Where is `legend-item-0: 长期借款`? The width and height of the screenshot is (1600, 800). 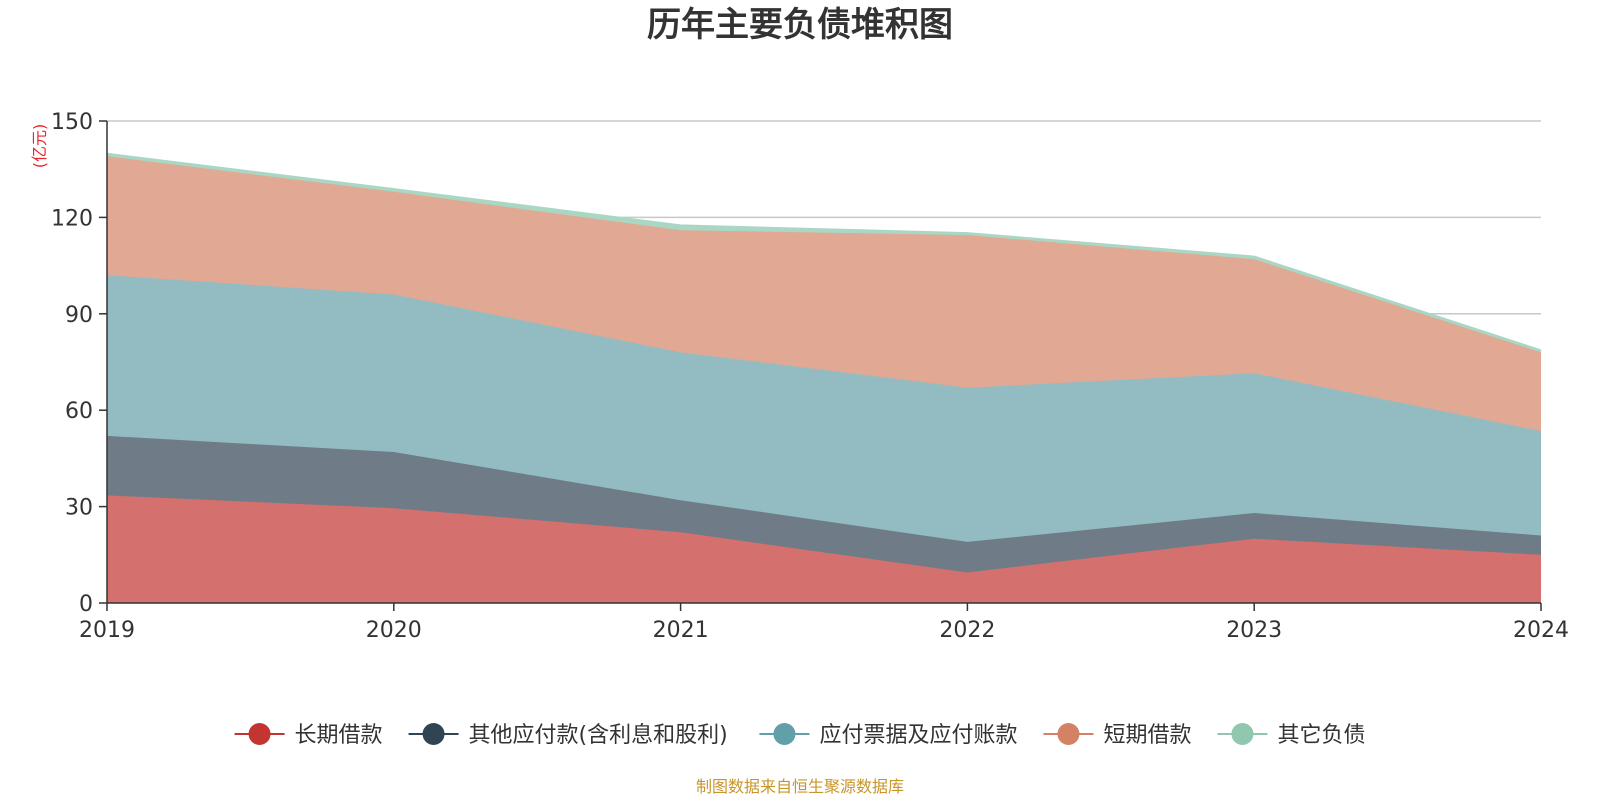
legend-item-0: 长期借款 is located at coordinates (308, 735).